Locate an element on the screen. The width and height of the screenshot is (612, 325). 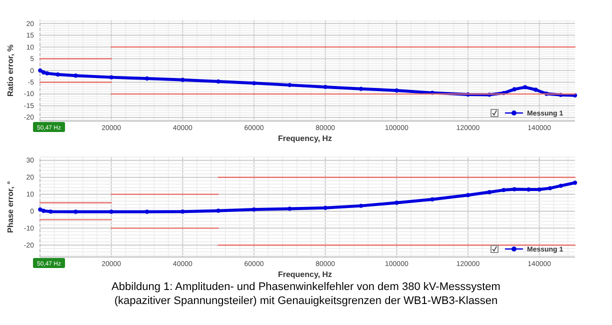
y-axis-title: Phase error, ° is located at coordinates (10, 207).